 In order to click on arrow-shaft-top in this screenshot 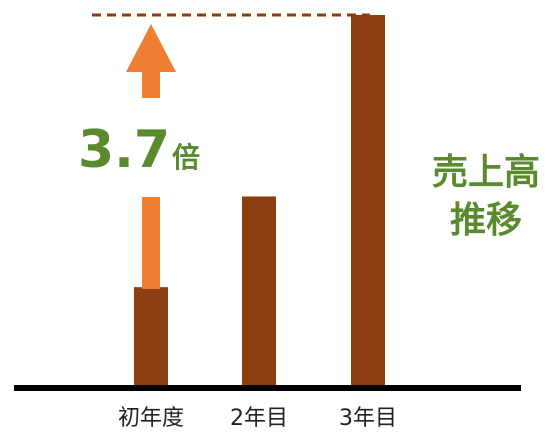, I will do `click(151, 85)`.